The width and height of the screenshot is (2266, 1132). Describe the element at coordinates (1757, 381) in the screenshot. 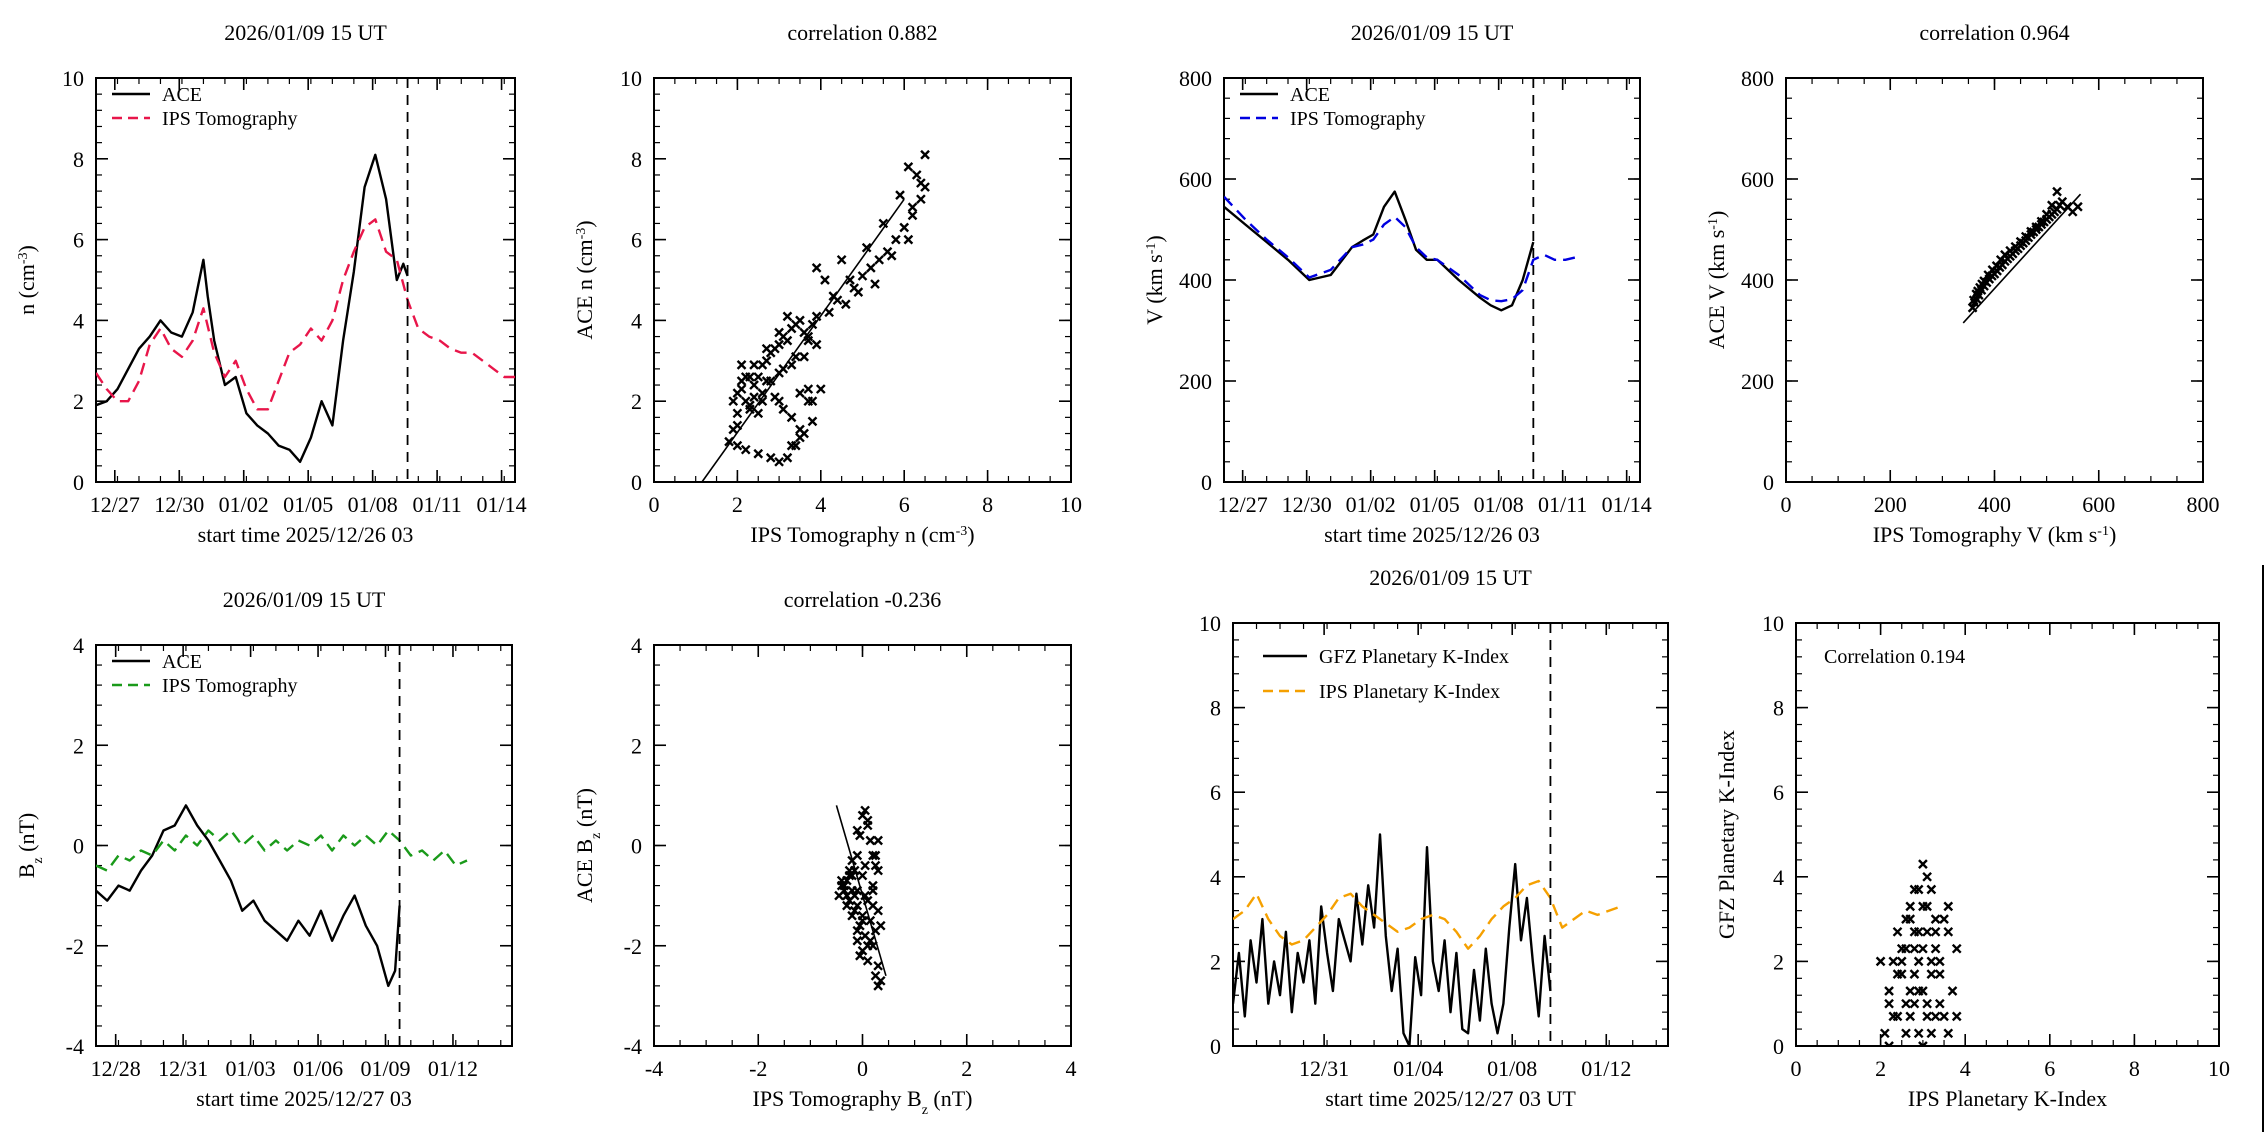

I see `y-tick-label: 200` at that location.